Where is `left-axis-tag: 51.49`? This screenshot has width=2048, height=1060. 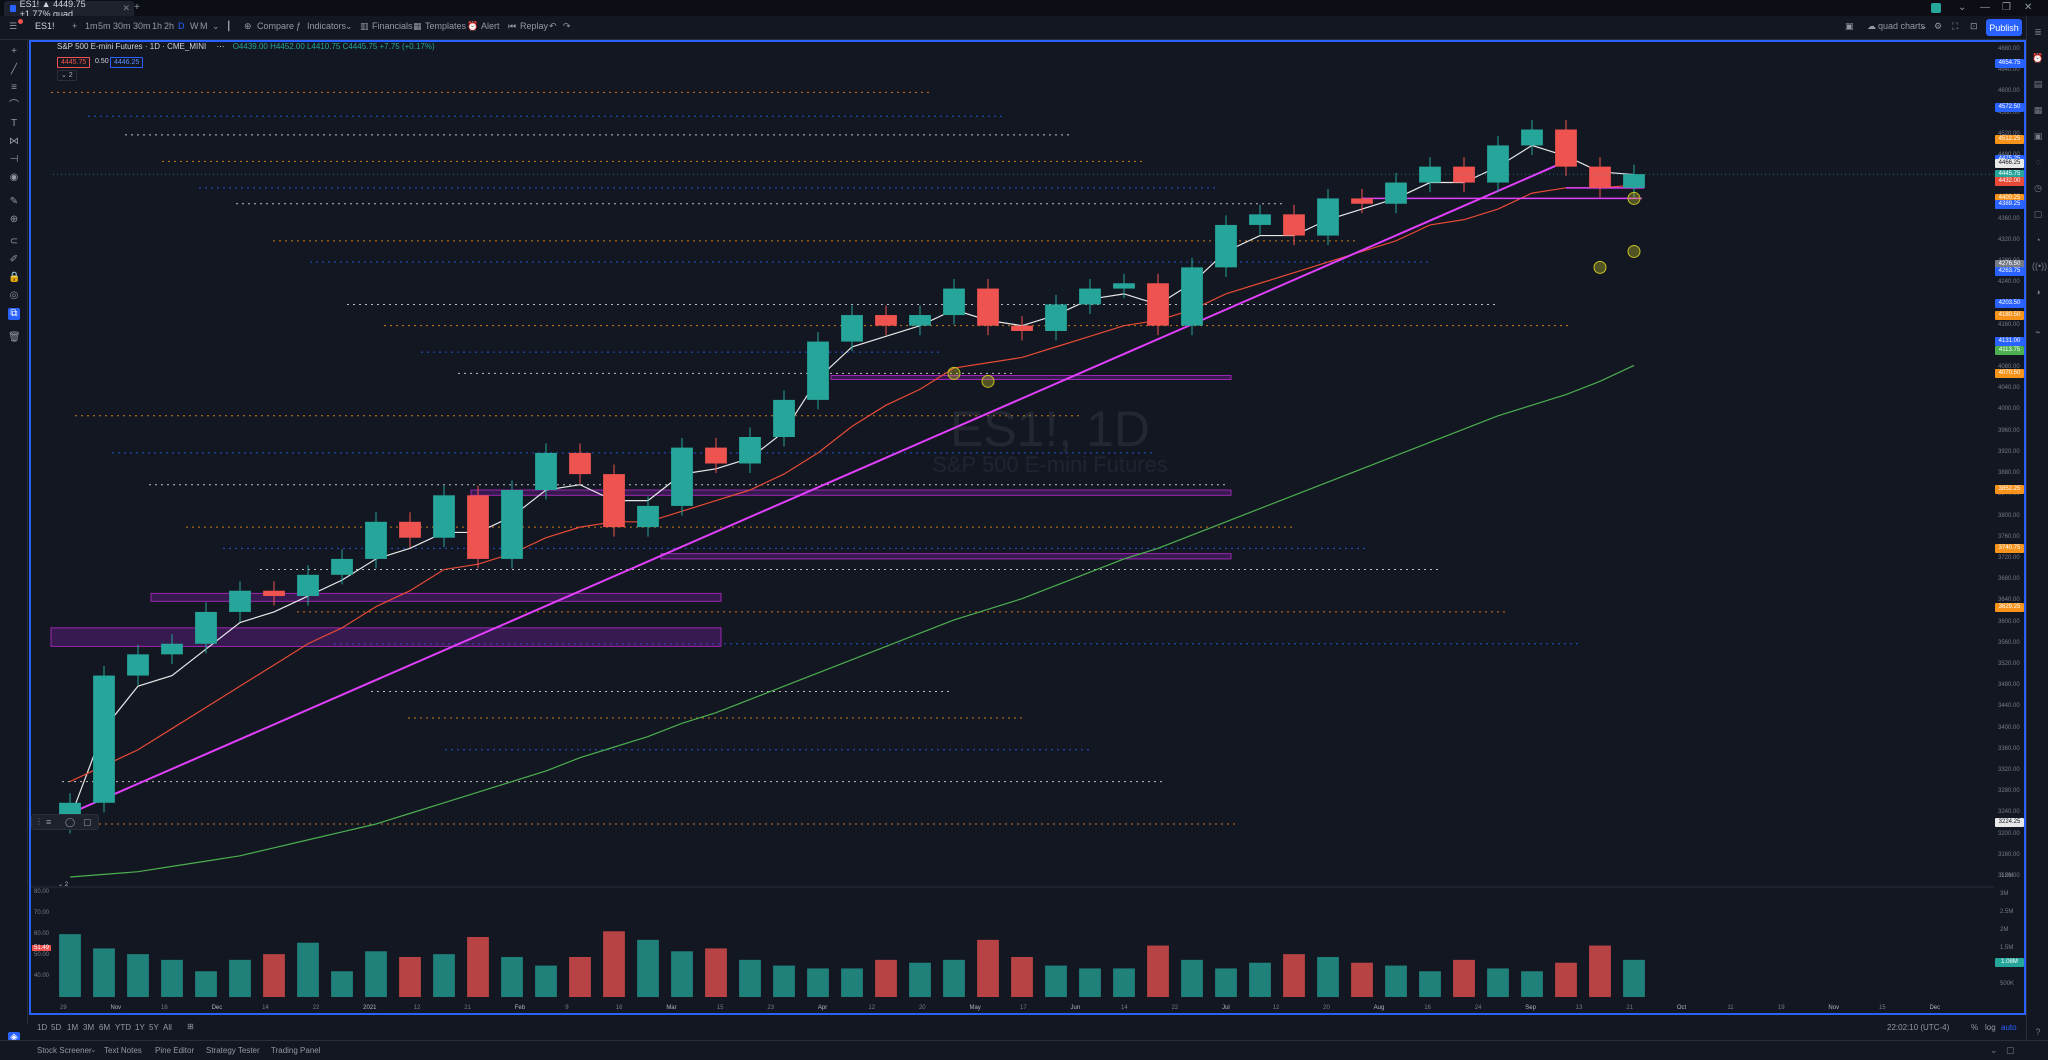 left-axis-tag: 51.49 is located at coordinates (42, 948).